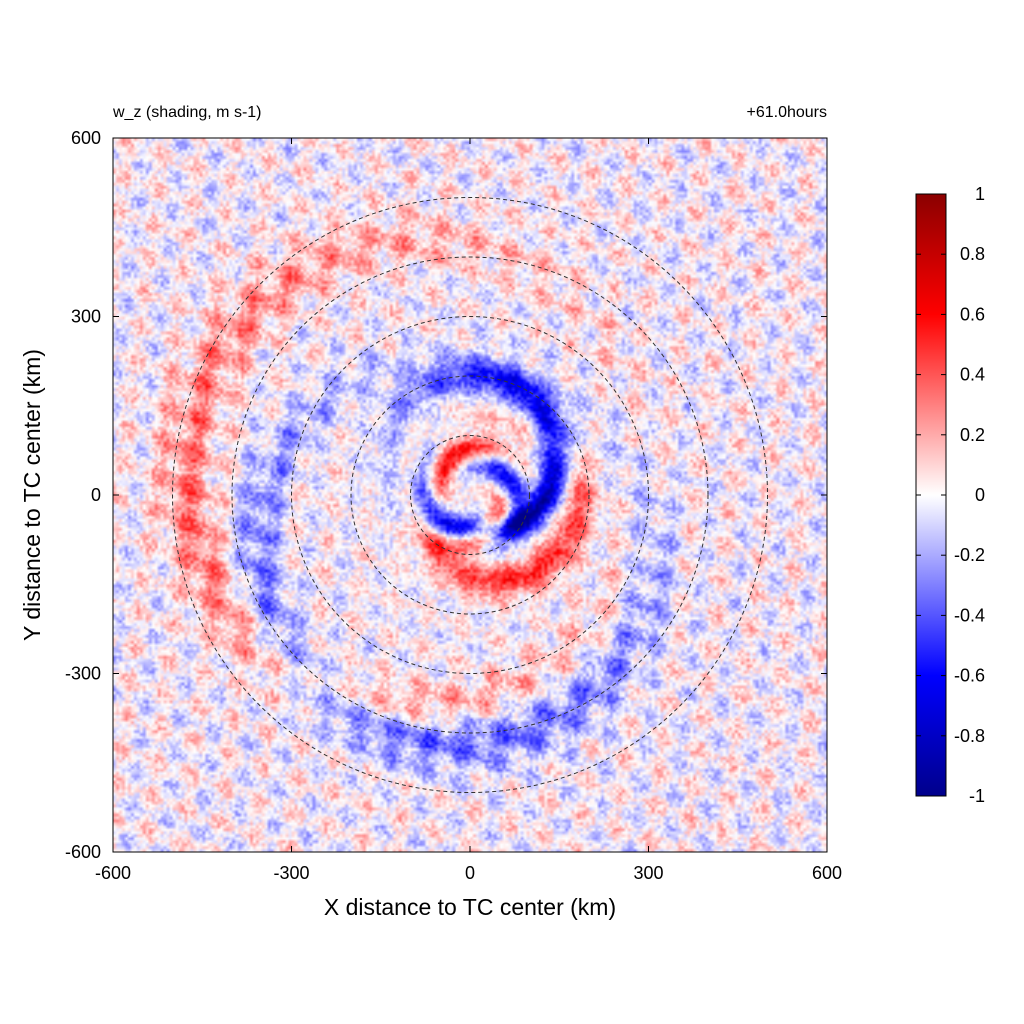 The height and width of the screenshot is (1024, 1024). I want to click on colorbar-tick-label: -0.4, so click(969, 615).